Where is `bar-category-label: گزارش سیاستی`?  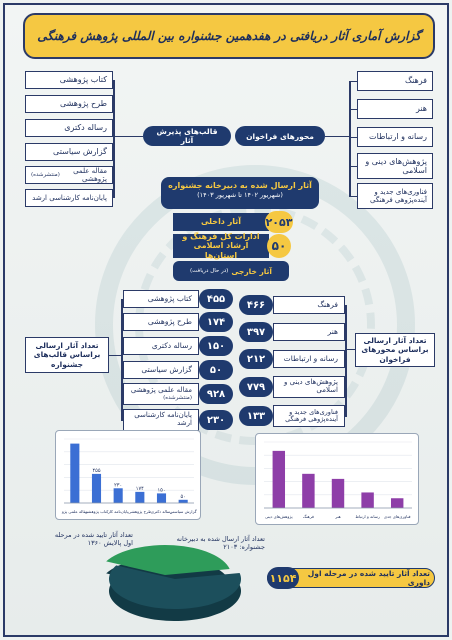
bar-category-label: گزارش سیاستی is located at coordinates (183, 511).